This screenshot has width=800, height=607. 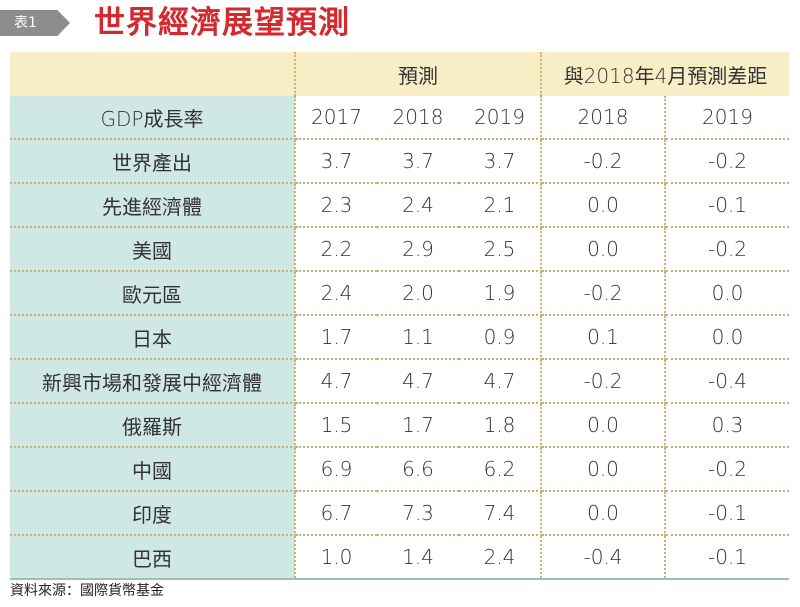 I want to click on table-row: 先進經濟體 2.3 2.4 2.1 0.0 -0.1, so click(x=399, y=205).